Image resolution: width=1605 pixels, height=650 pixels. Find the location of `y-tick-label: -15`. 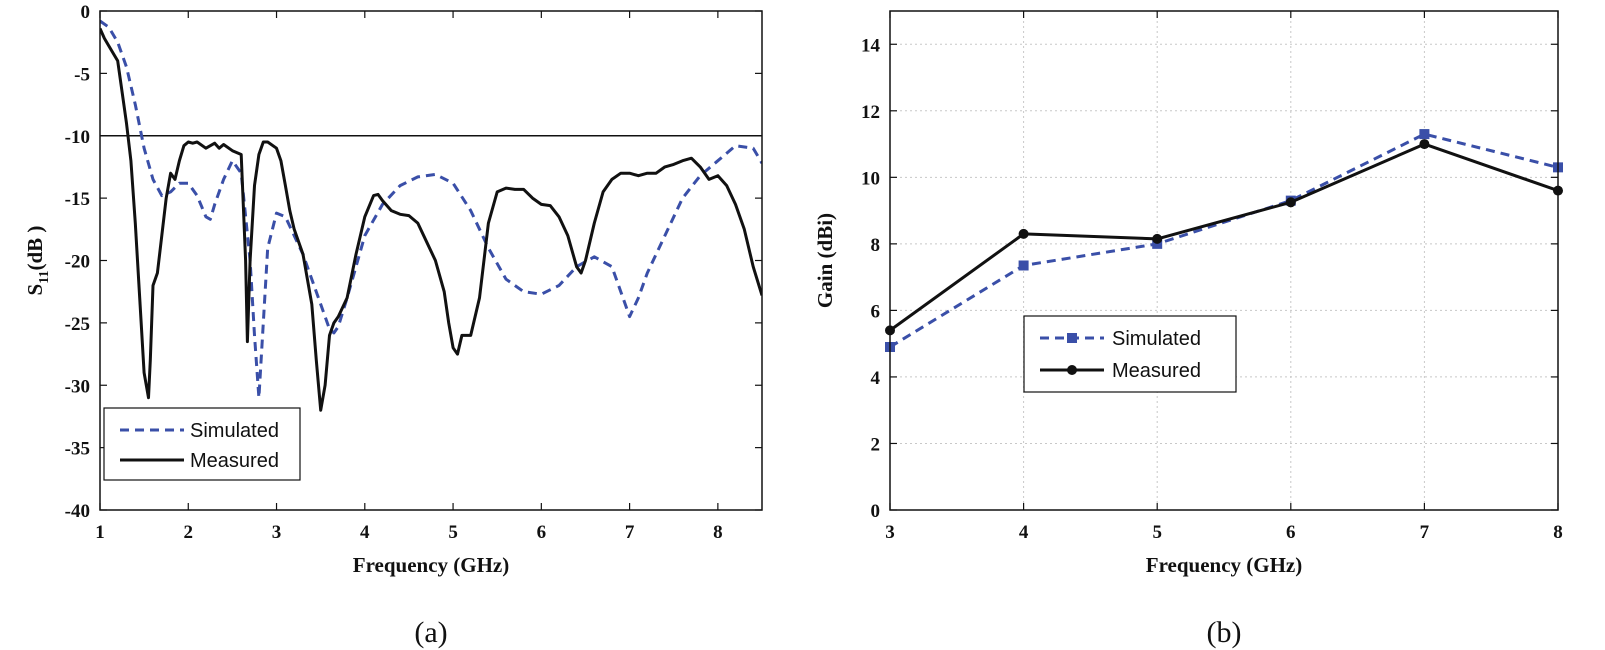

y-tick-label: -15 is located at coordinates (77, 199).